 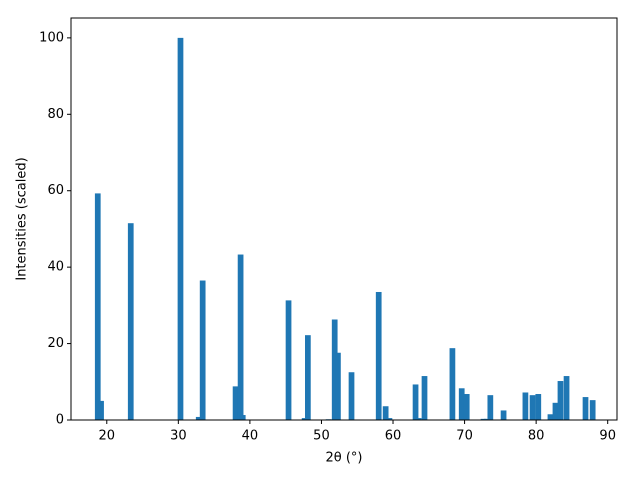 What do you see at coordinates (607, 436) in the screenshot?
I see `x-tick-label: 90` at bounding box center [607, 436].